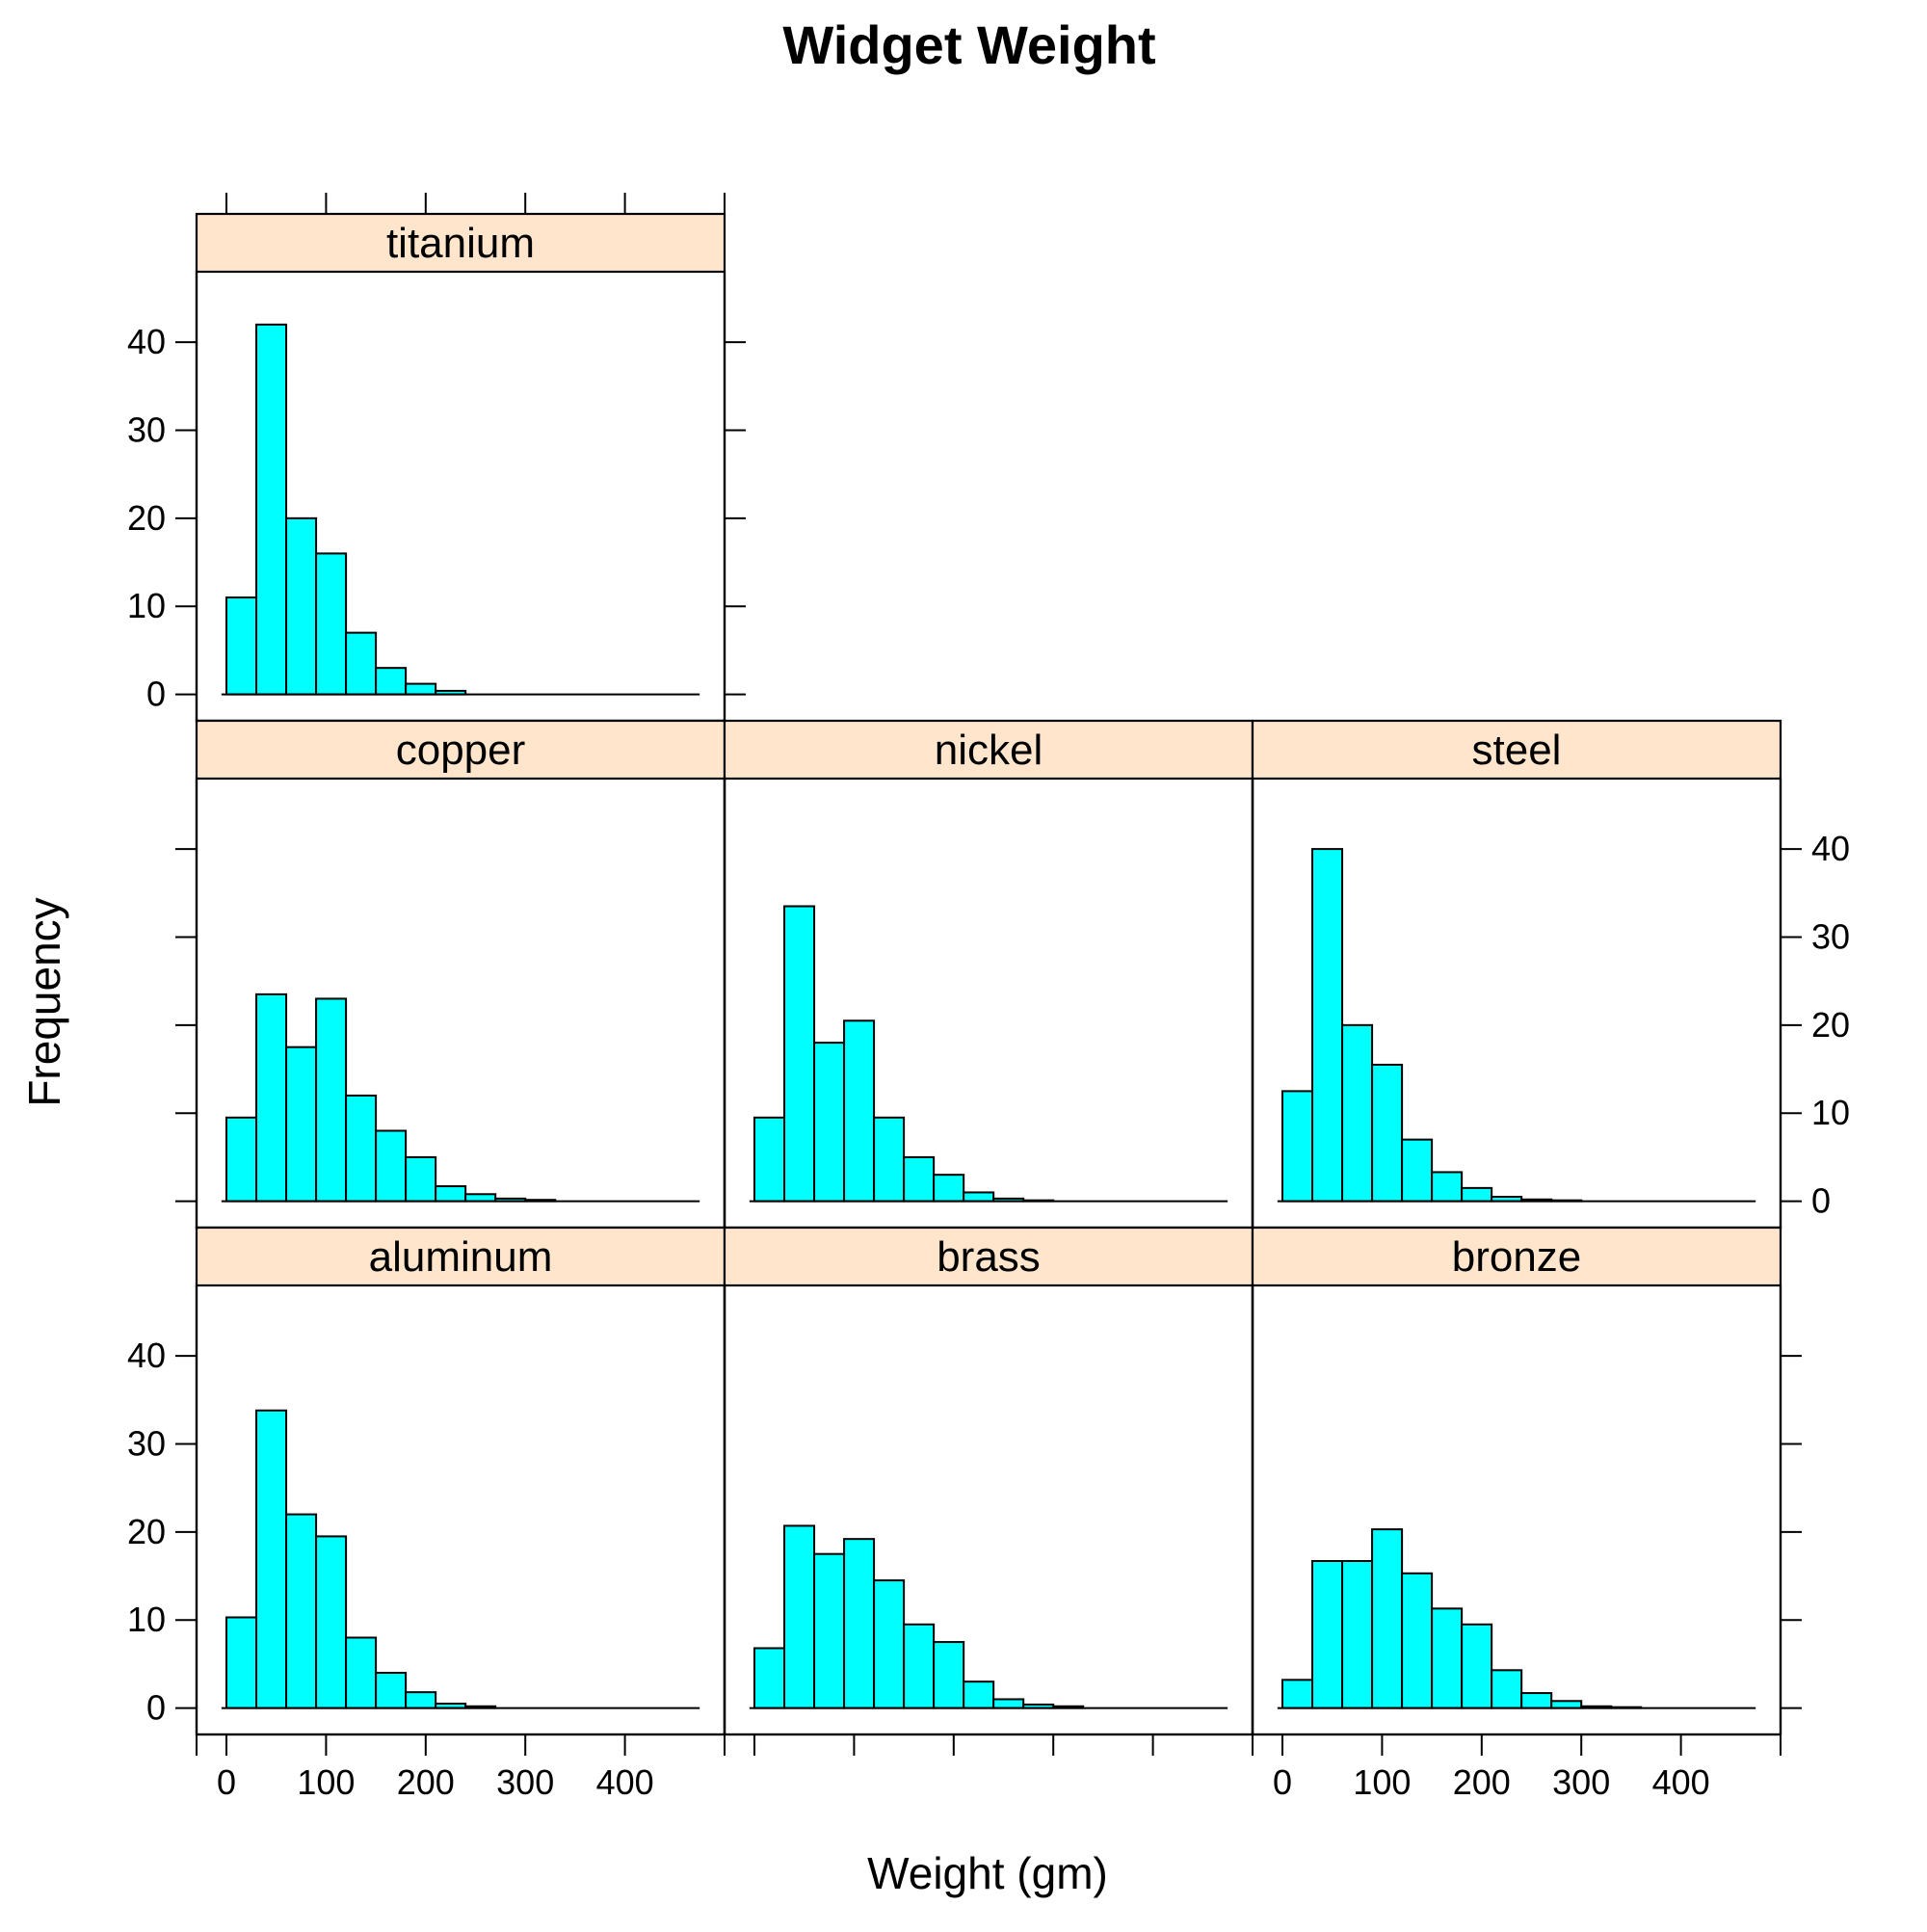 This screenshot has height=1932, width=1927. I want to click on y-tick-label-aluminum-3: 30, so click(146, 1443).